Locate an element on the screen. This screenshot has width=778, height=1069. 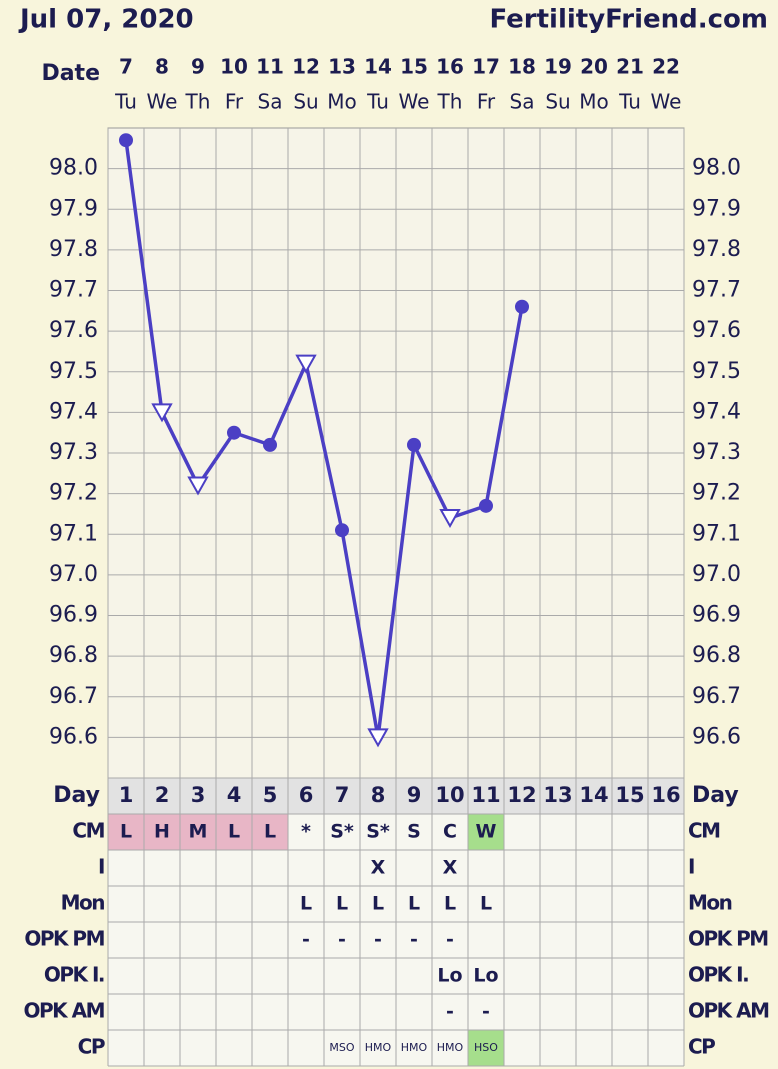
row-label-right: OPK PM is located at coordinates (728, 939).